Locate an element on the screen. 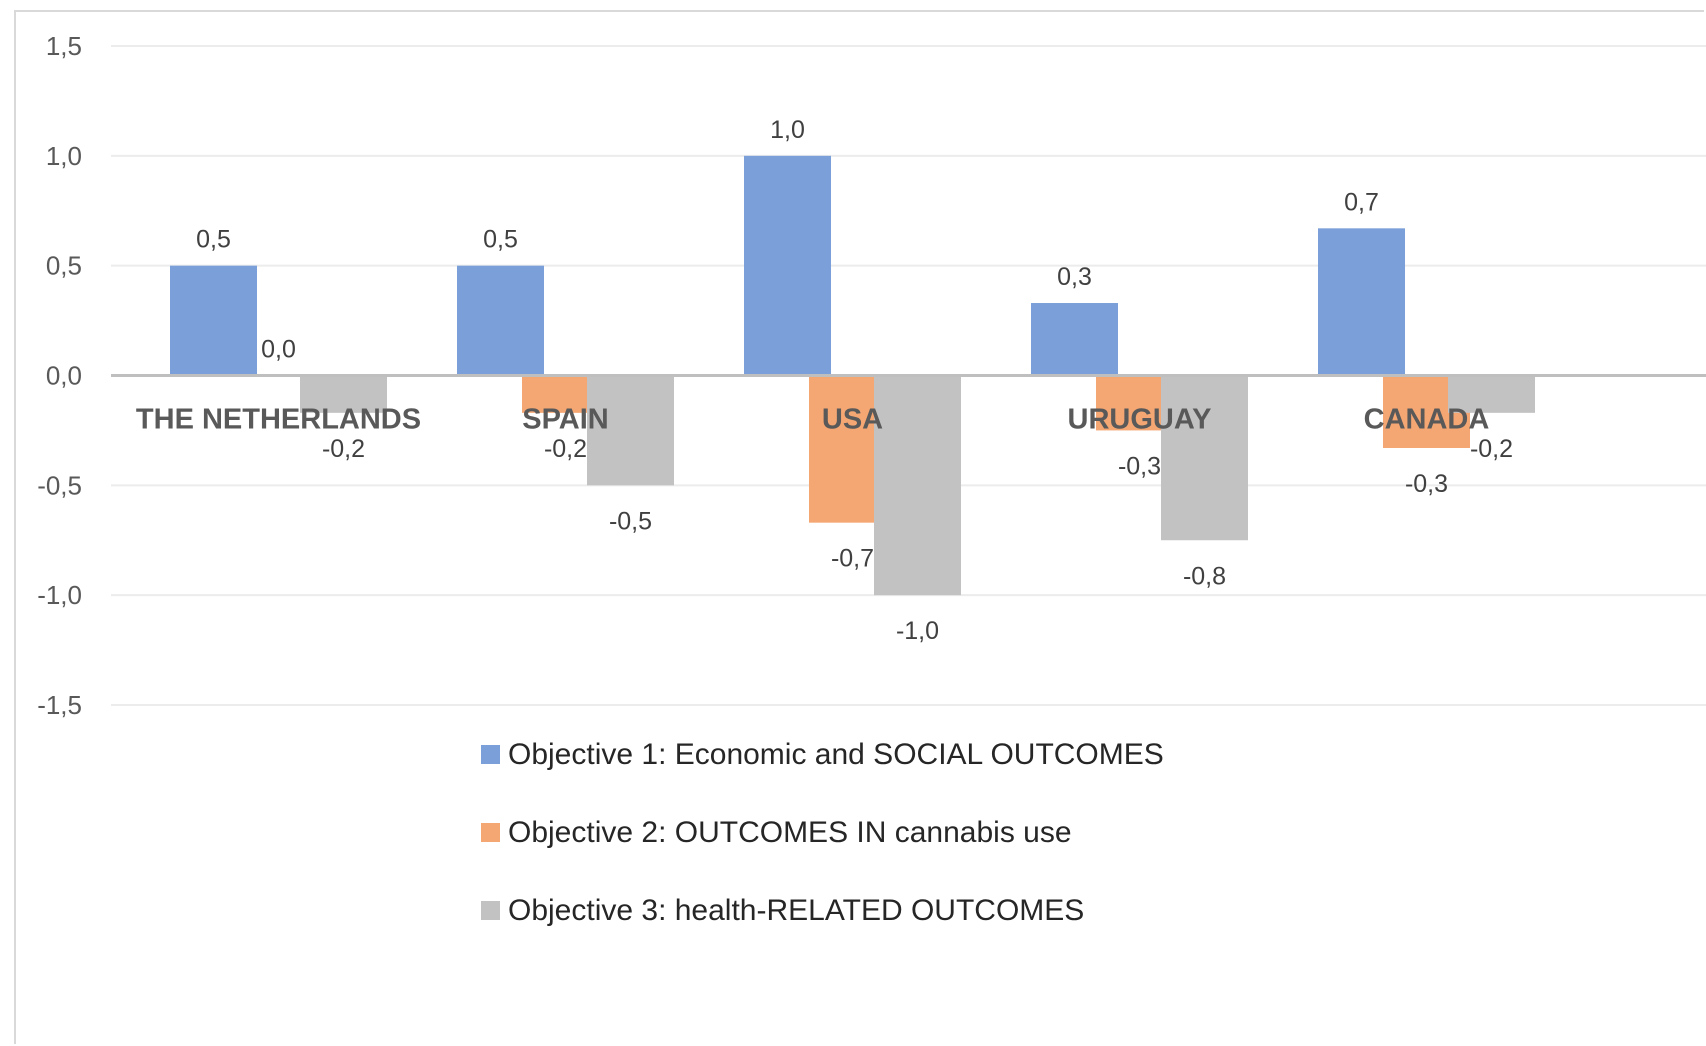  data-label-series-2-0: 0,0 is located at coordinates (278, 350).